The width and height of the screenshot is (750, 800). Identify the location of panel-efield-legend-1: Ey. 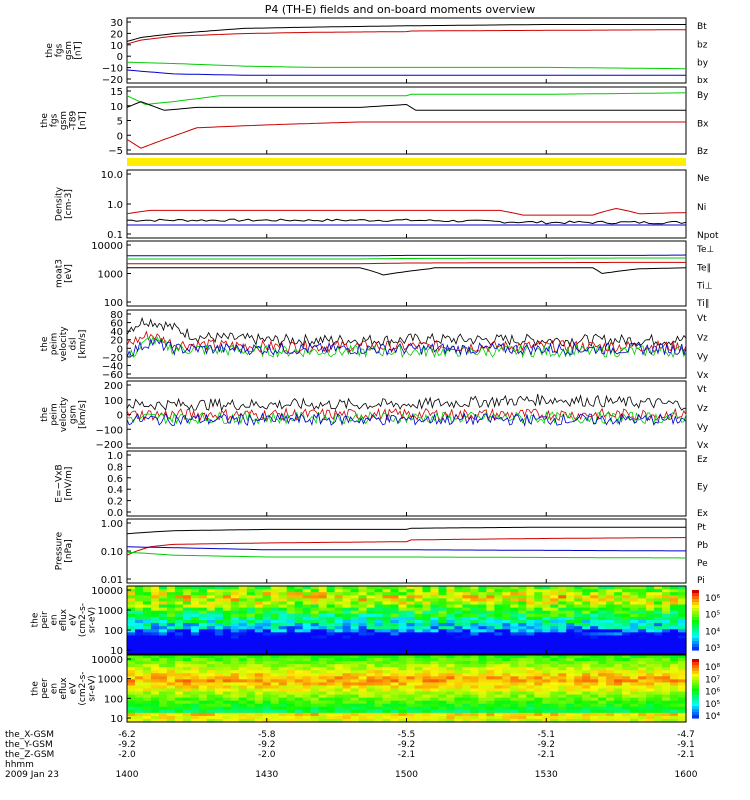
(703, 488).